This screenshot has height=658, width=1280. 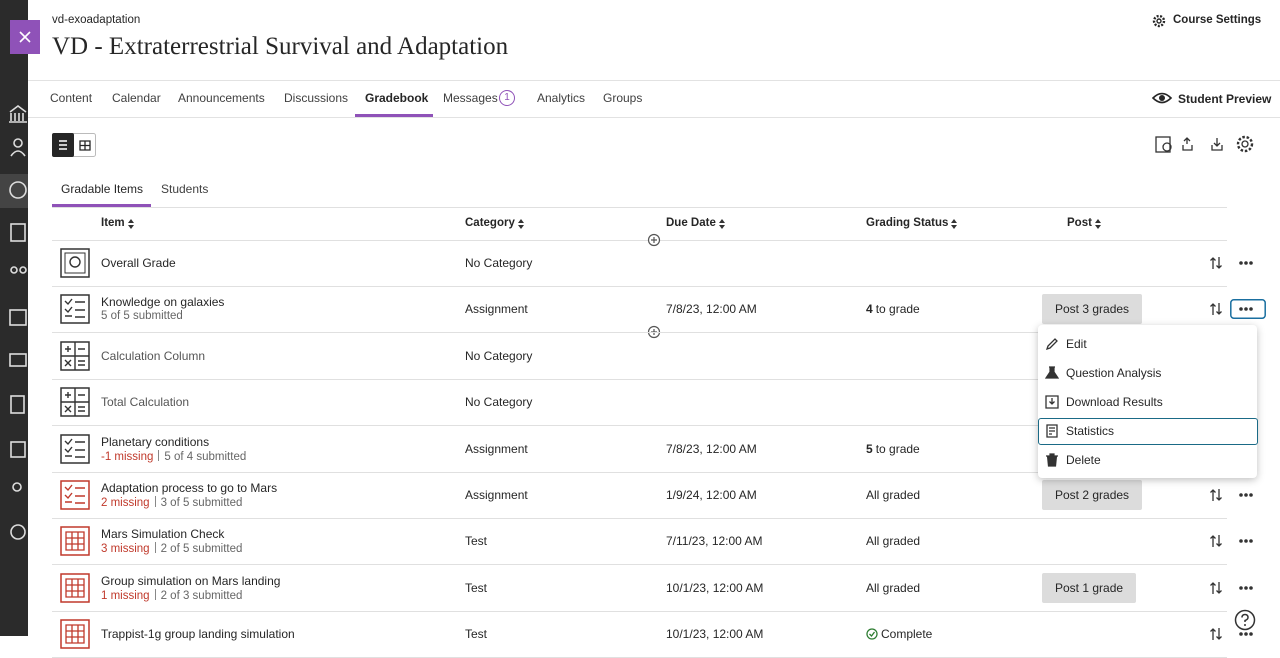 I want to click on icon-search-doc, so click(x=1163, y=144).